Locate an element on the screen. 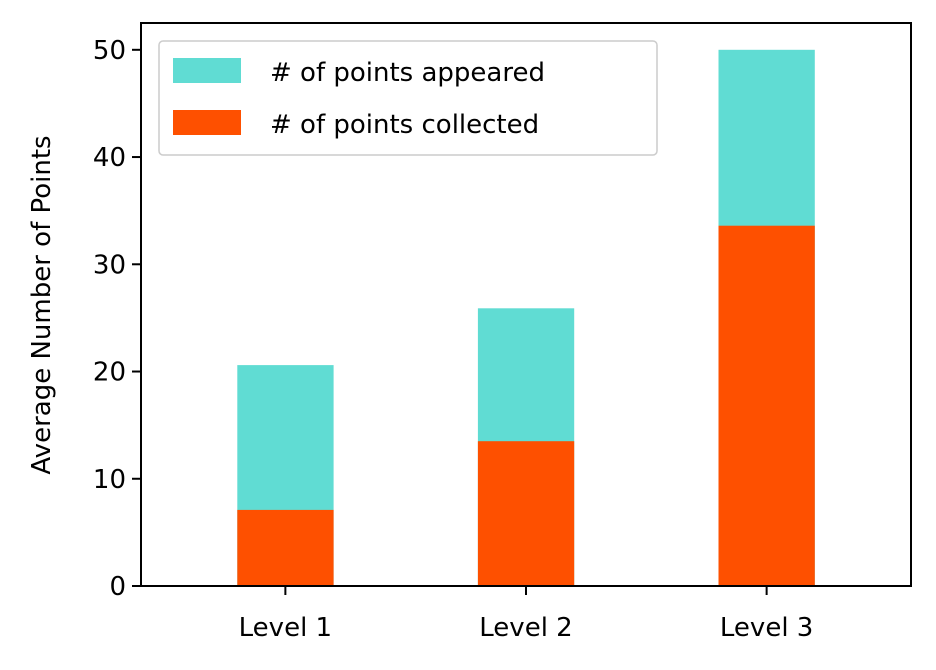 The height and width of the screenshot is (670, 936). legend-swatch-appeared is located at coordinates (207, 70).